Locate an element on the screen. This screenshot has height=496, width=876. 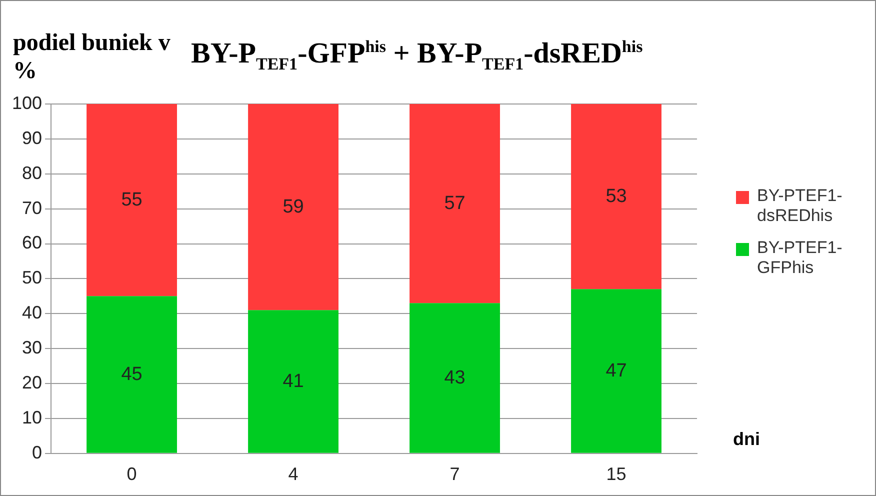
data-label: 53 is located at coordinates (616, 196).